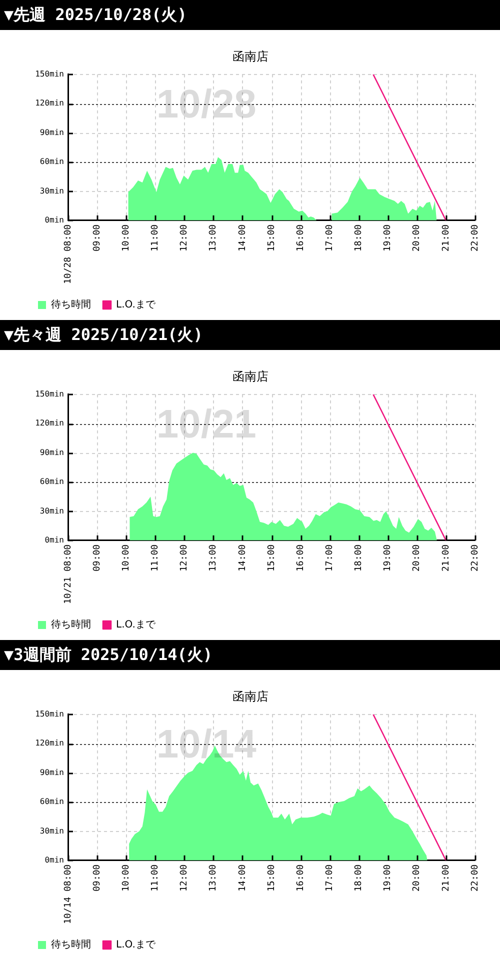  What do you see at coordinates (68, 574) in the screenshot?
I see `x-tick-label: 10/21 08:00` at bounding box center [68, 574].